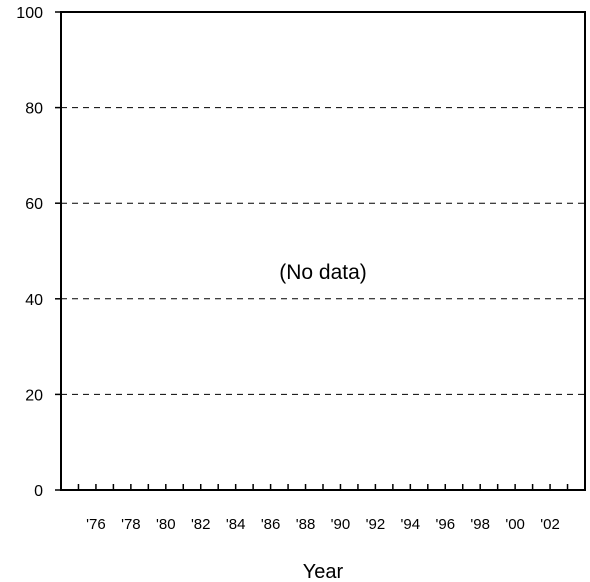 This screenshot has width=590, height=582. What do you see at coordinates (38, 491) in the screenshot?
I see `y-tick-label-0: 0` at bounding box center [38, 491].